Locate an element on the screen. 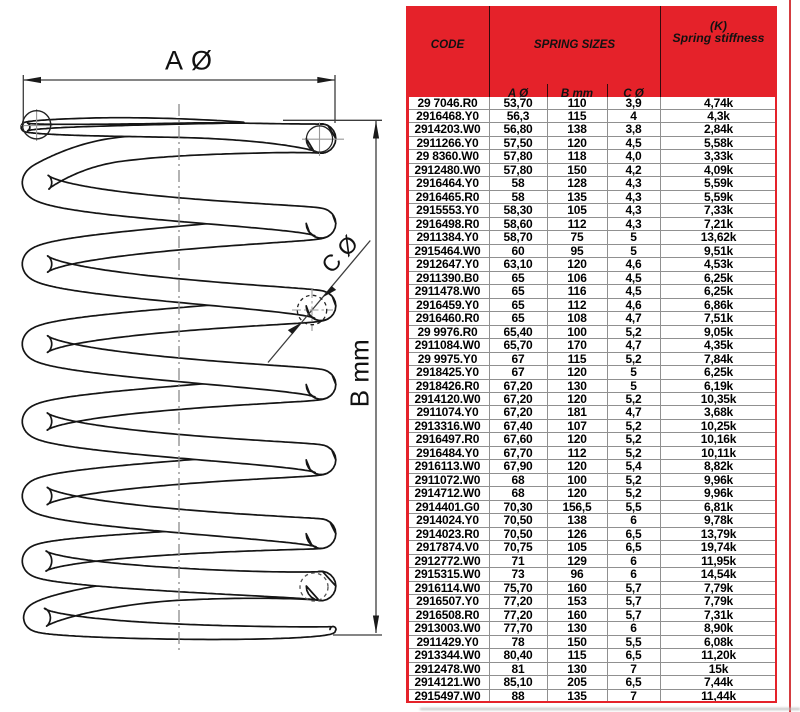  svg-text: A Ø is located at coordinates (189, 61).